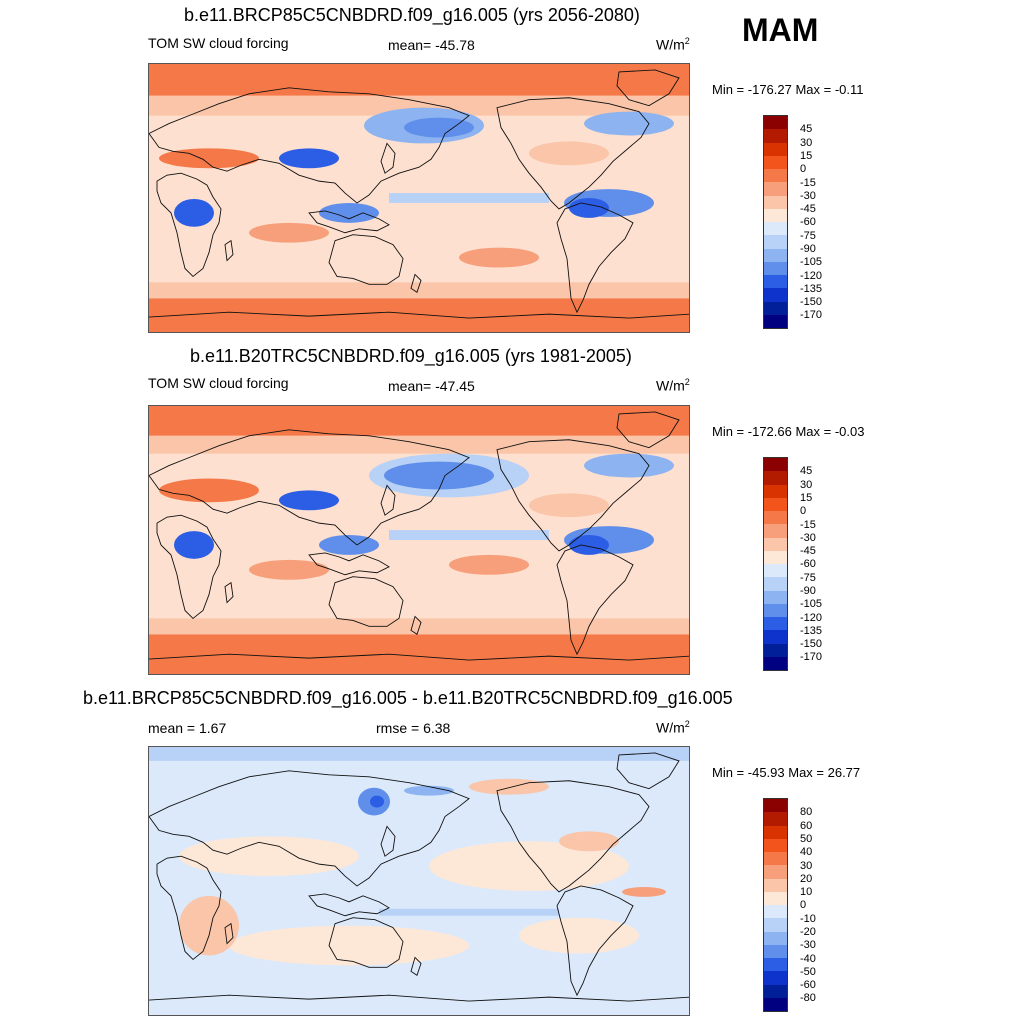 Image resolution: width=1024 pixels, height=1024 pixels. What do you see at coordinates (803, 169) in the screenshot?
I see `cb1-tick: 0` at bounding box center [803, 169].